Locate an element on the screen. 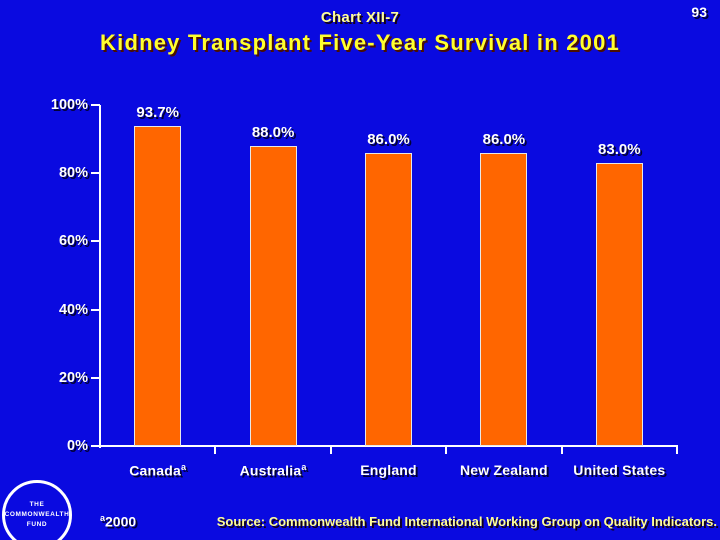 The image size is (720, 540). y-axis-tick-label: 0% is located at coordinates (77, 446).